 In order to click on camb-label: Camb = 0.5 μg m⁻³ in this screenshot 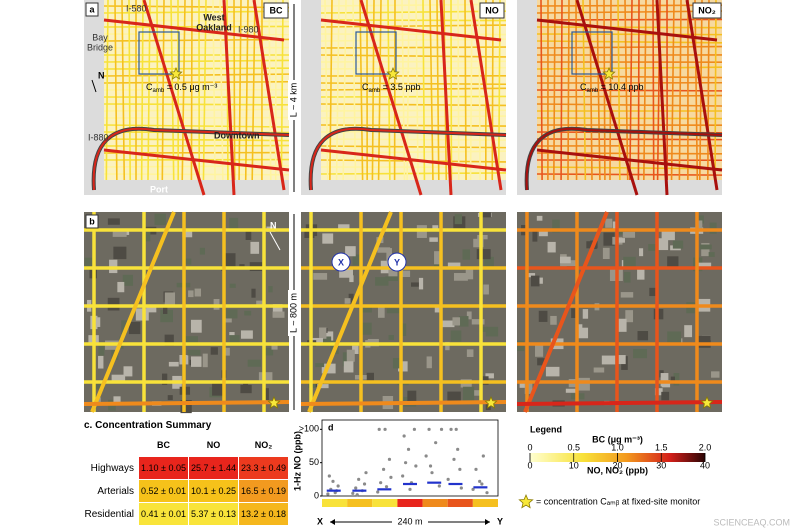, I will do `click(181, 87)`.